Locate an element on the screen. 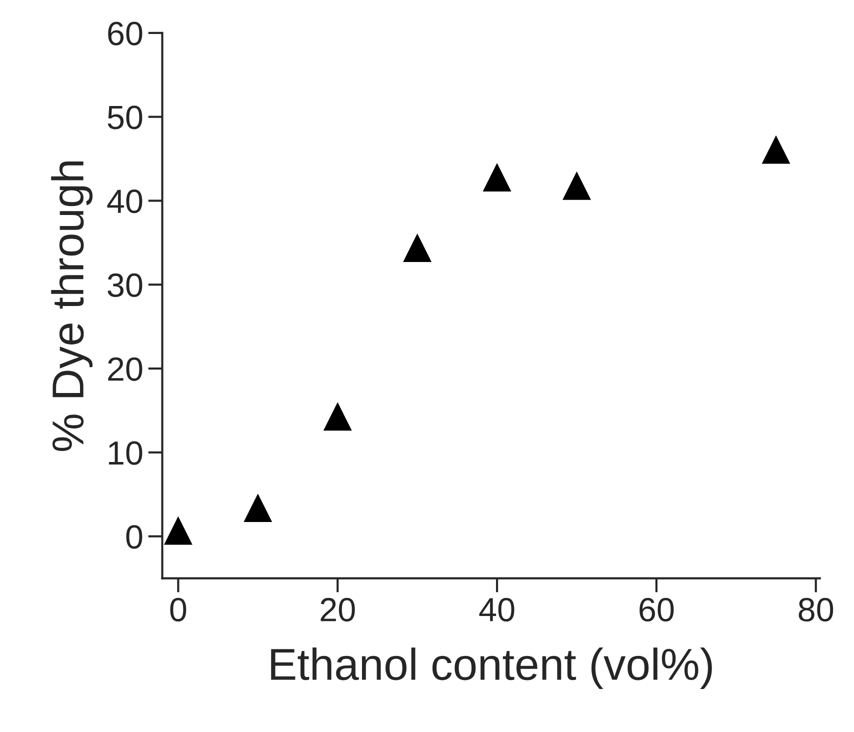 The width and height of the screenshot is (854, 732). y-tick-label: 30 is located at coordinates (125, 285).